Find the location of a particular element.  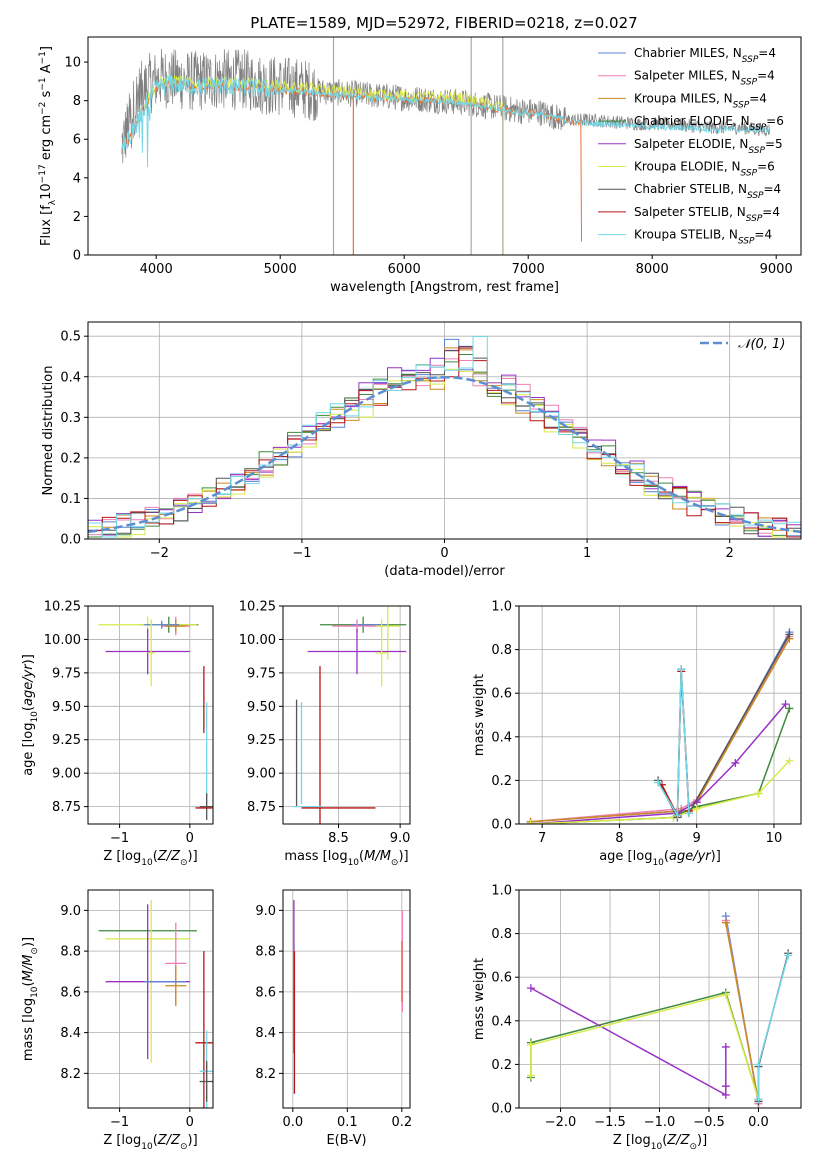

series-chabrier-miles is located at coordinates (660, 727).